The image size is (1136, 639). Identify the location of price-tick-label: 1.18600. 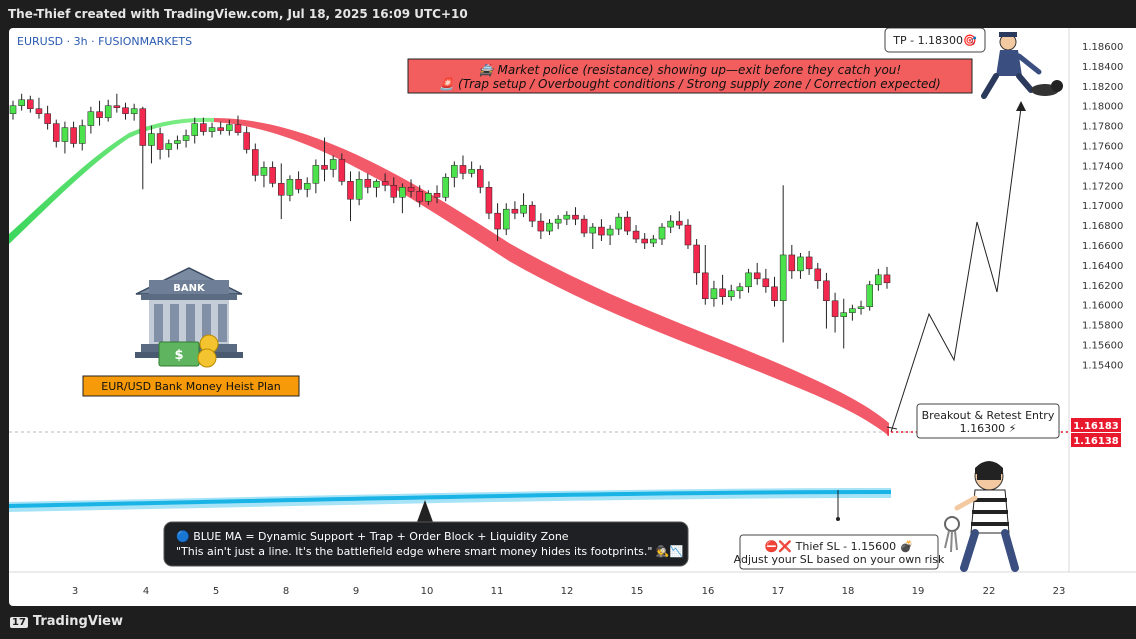
(1102, 47).